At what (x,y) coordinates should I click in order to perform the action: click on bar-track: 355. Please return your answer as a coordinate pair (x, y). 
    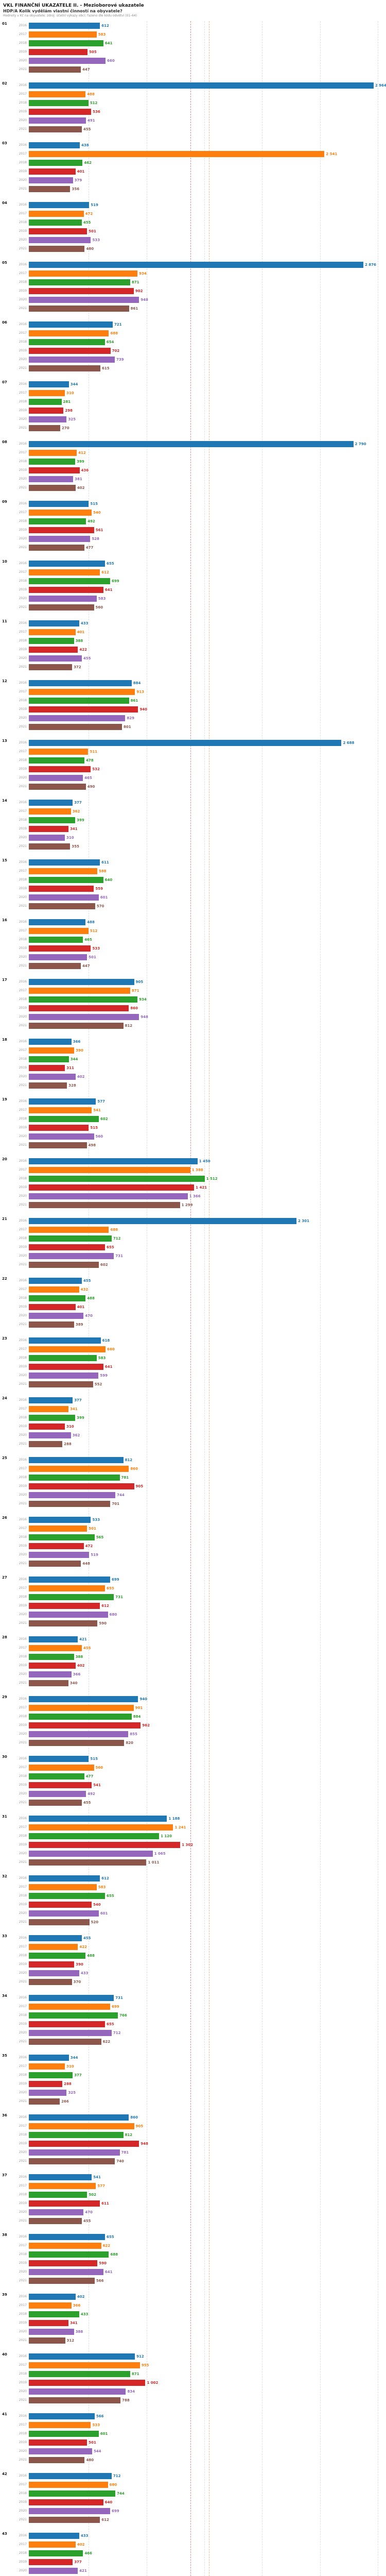
    Looking at the image, I should click on (204, 846).